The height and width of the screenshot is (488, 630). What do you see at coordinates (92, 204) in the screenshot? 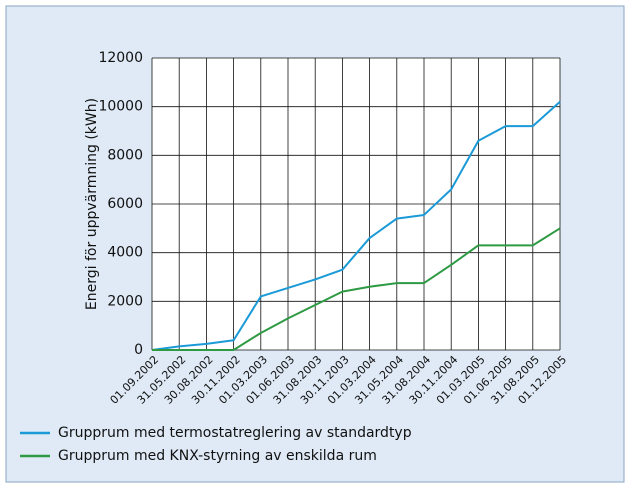
I see `y-axis-label: Energi för uppvärmning (kWh)` at bounding box center [92, 204].